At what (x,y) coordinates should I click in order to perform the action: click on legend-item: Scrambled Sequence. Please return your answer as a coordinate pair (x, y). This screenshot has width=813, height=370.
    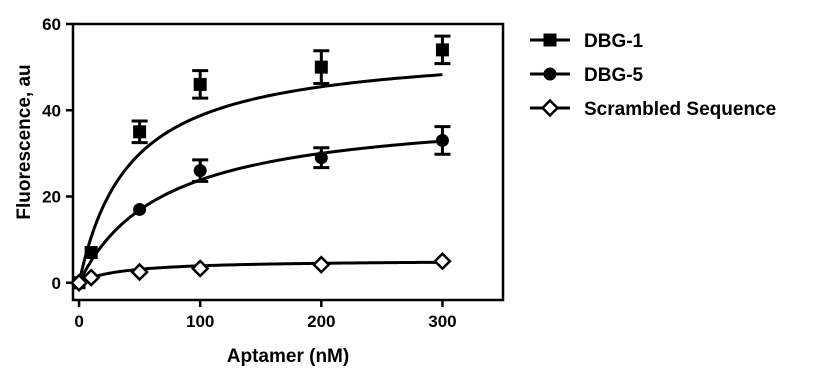
    Looking at the image, I should click on (653, 109).